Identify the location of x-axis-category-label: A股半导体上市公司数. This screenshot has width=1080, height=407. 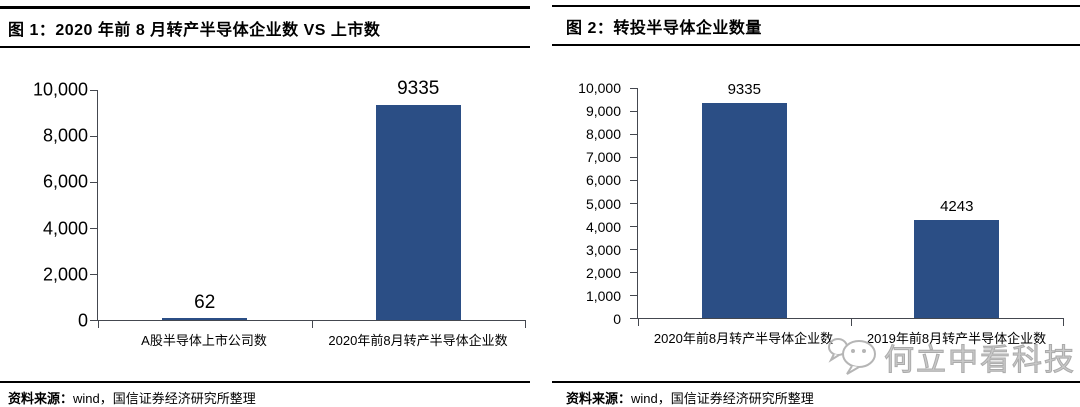
(204, 340).